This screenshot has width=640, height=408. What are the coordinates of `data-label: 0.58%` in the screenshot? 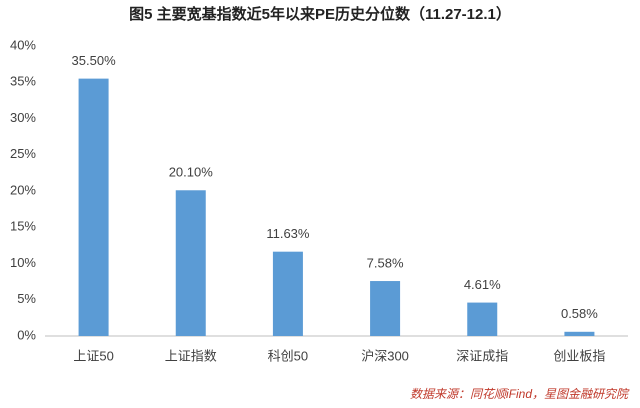 It's located at (579, 313).